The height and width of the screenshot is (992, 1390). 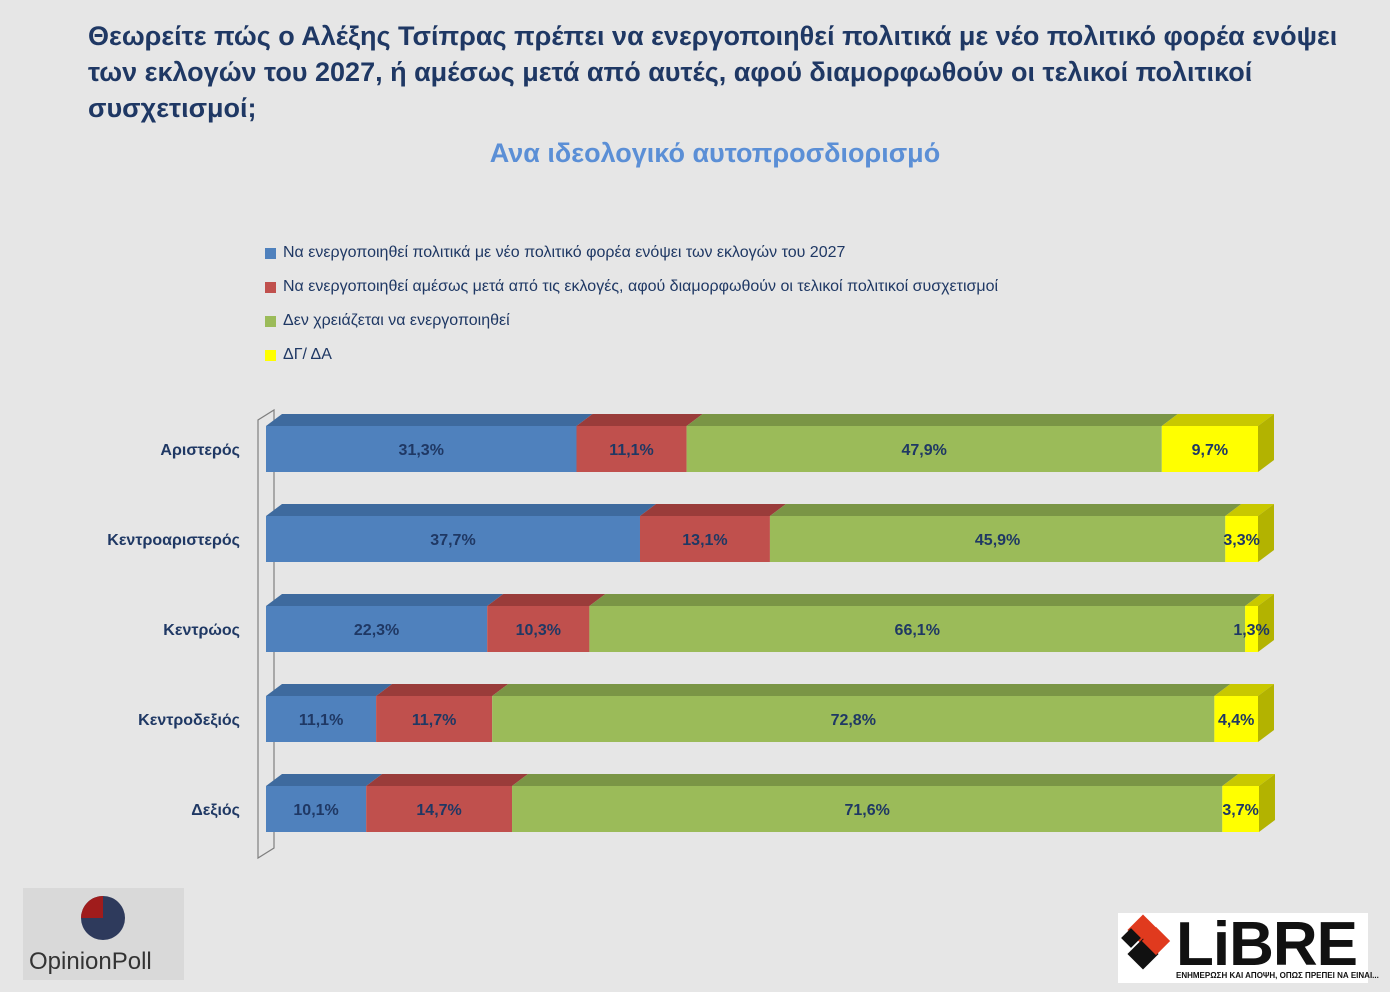 What do you see at coordinates (189, 720) in the screenshot?
I see `category-label: Κεντροδεξιός` at bounding box center [189, 720].